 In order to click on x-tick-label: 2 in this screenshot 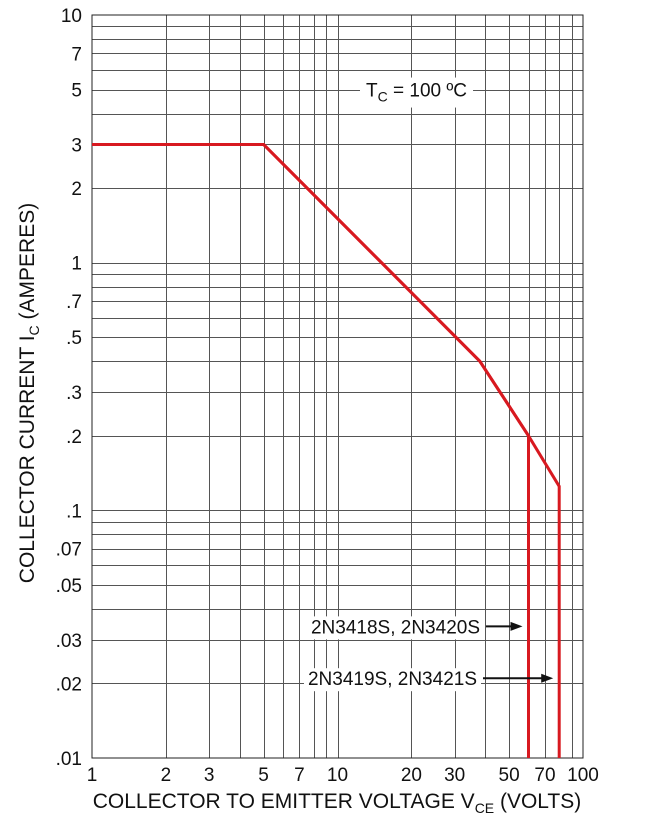, I will do `click(166, 775)`.